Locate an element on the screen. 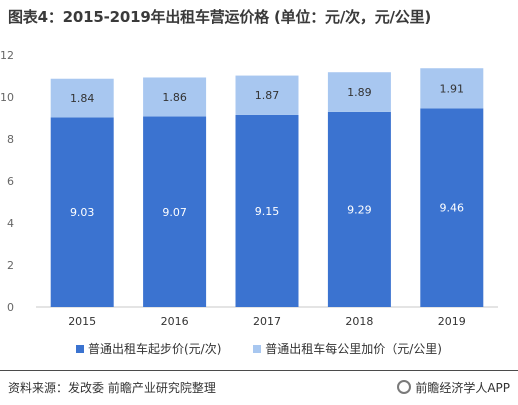  x-tick-label: 2017 is located at coordinates (267, 321).